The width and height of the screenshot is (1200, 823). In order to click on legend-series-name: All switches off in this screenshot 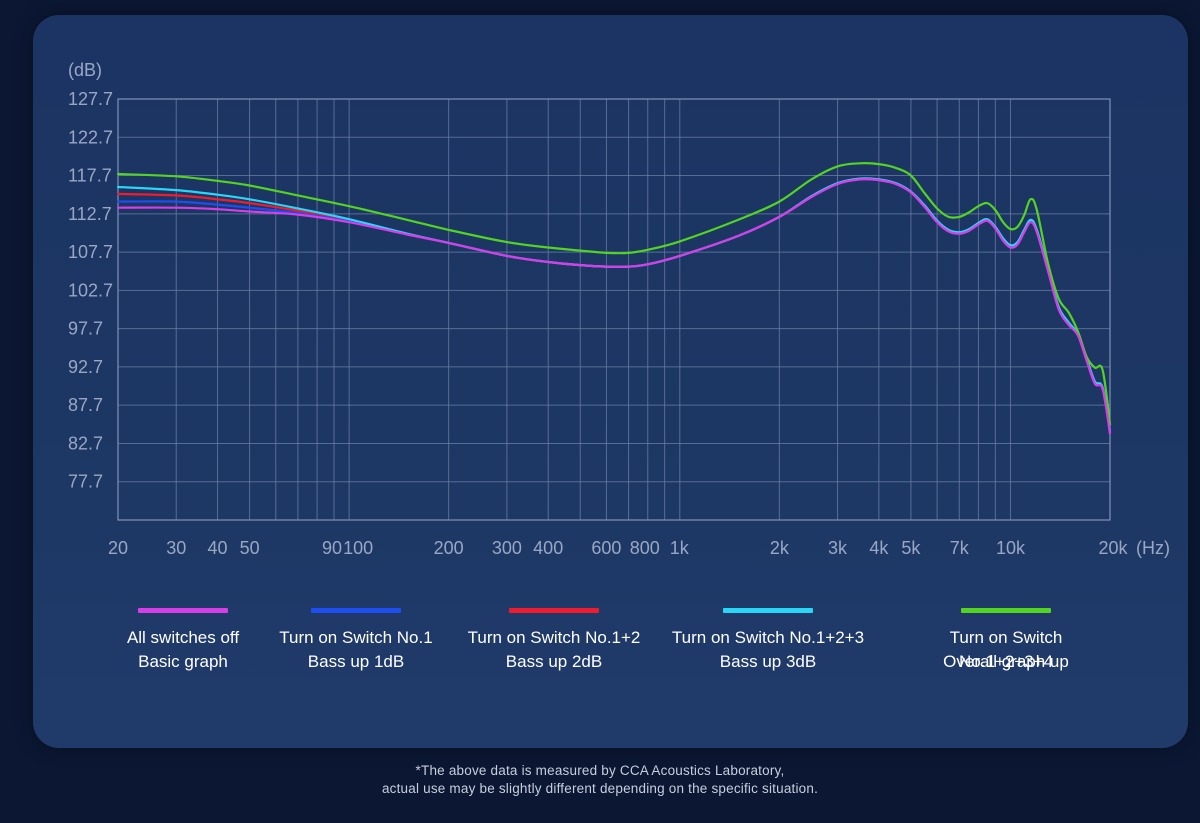, I will do `click(183, 637)`.